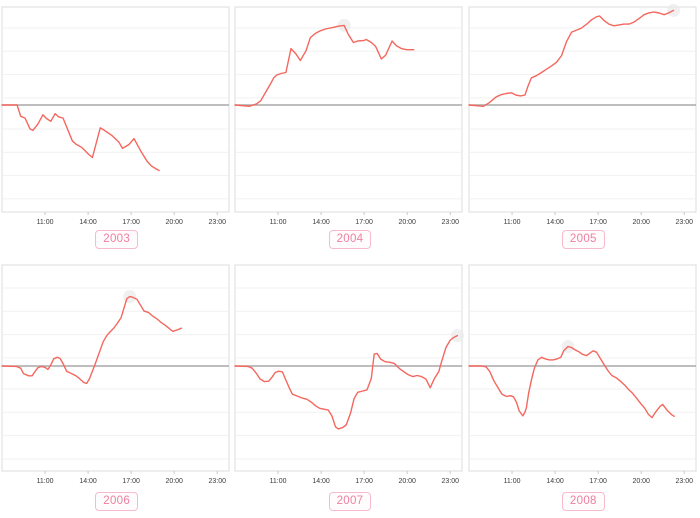  I want to click on year-label-2003: 2003, so click(117, 239).